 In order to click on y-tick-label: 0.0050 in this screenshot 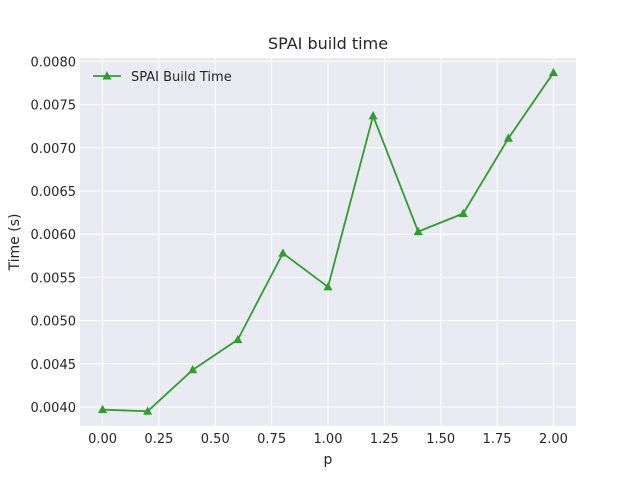, I will do `click(54, 322)`.